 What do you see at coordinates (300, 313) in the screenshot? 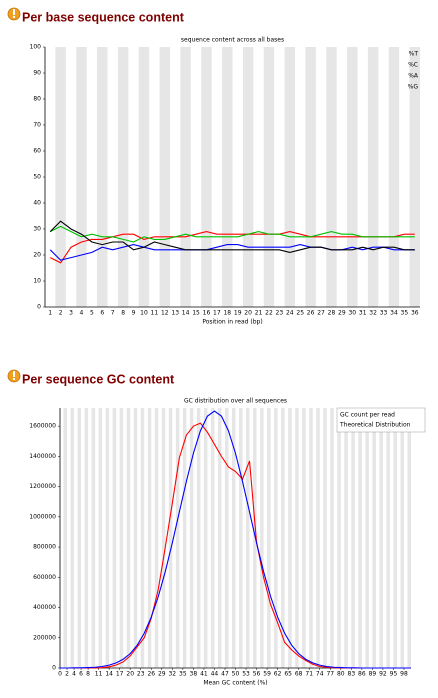
I see `x-tick-label: 25` at bounding box center [300, 313].